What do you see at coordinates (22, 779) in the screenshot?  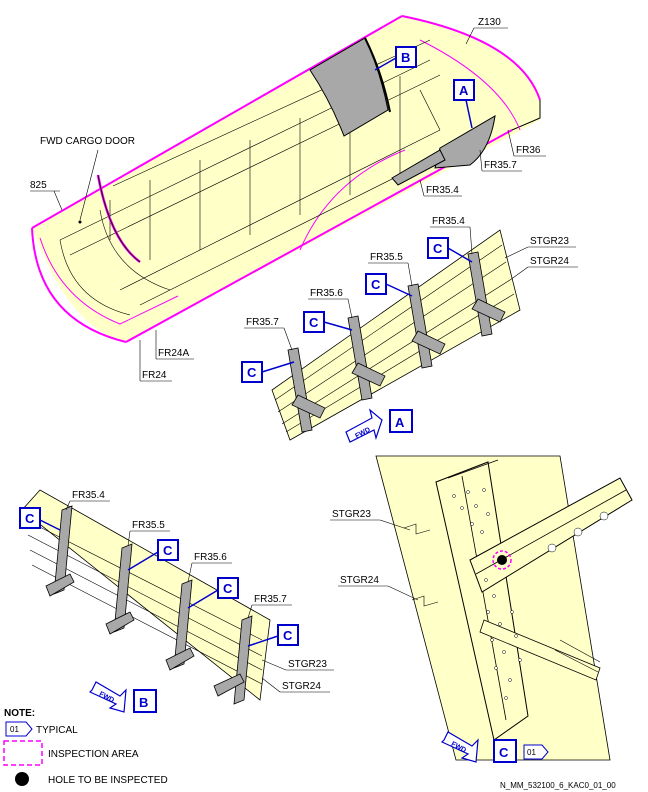 I see `hole-swatch` at bounding box center [22, 779].